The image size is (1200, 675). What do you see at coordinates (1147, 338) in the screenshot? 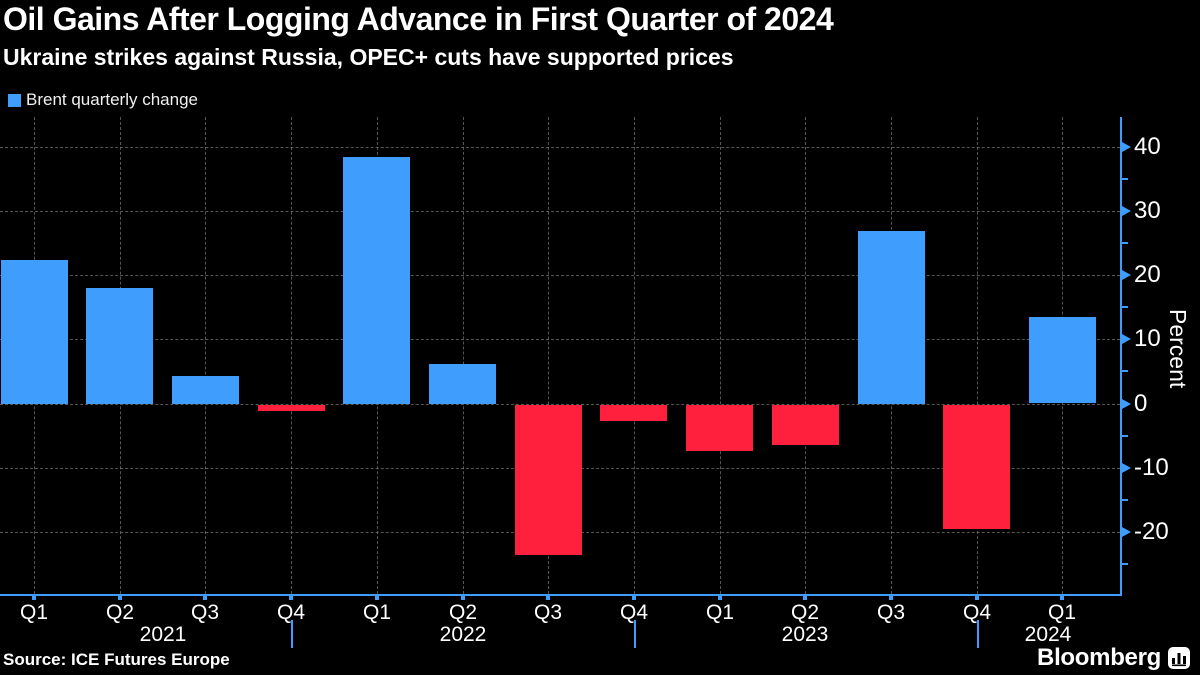
I see `y-tick-label: 10` at bounding box center [1147, 338].